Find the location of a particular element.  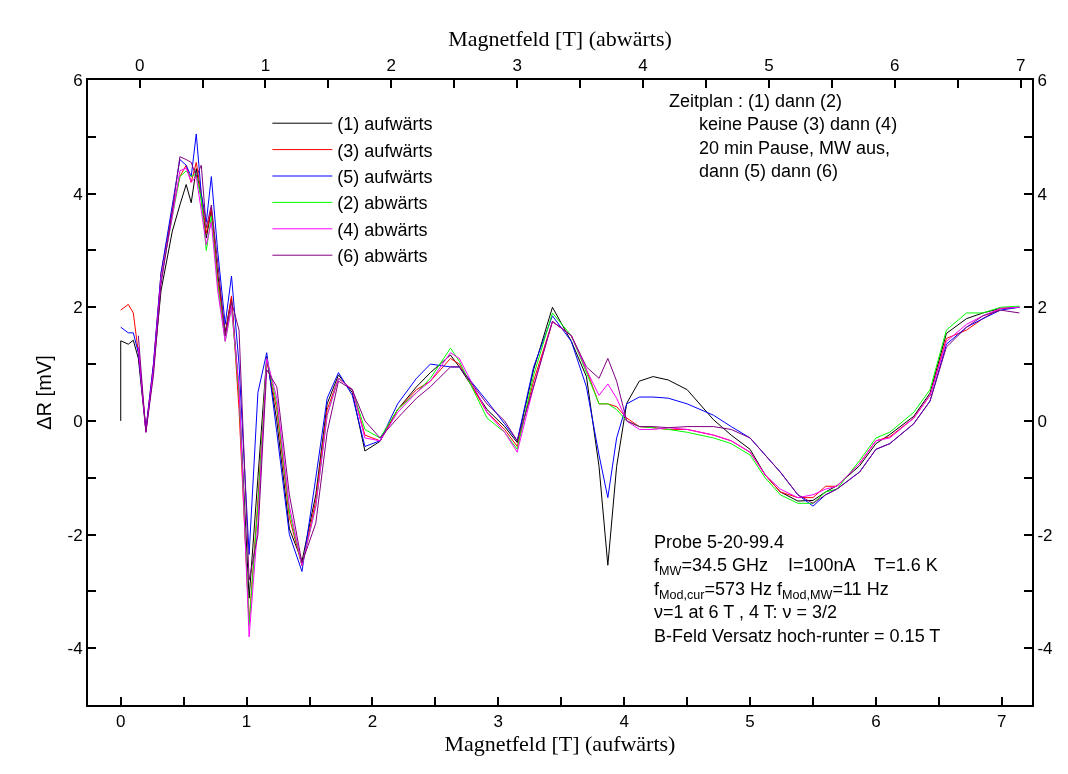

x-tick-label: 2 is located at coordinates (372, 722).